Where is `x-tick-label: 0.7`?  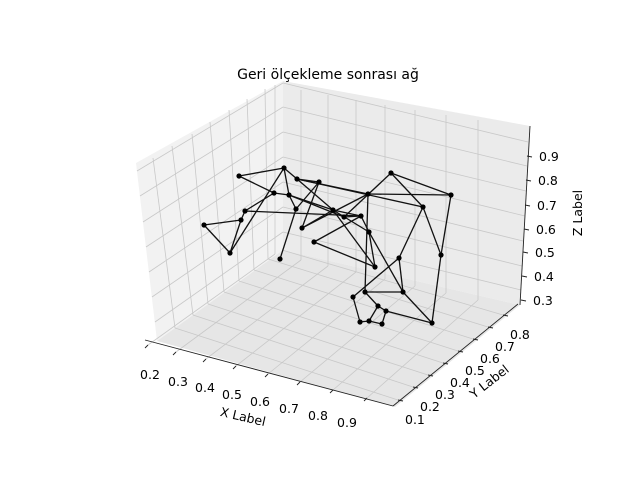 x-tick-label: 0.7 is located at coordinates (289, 408).